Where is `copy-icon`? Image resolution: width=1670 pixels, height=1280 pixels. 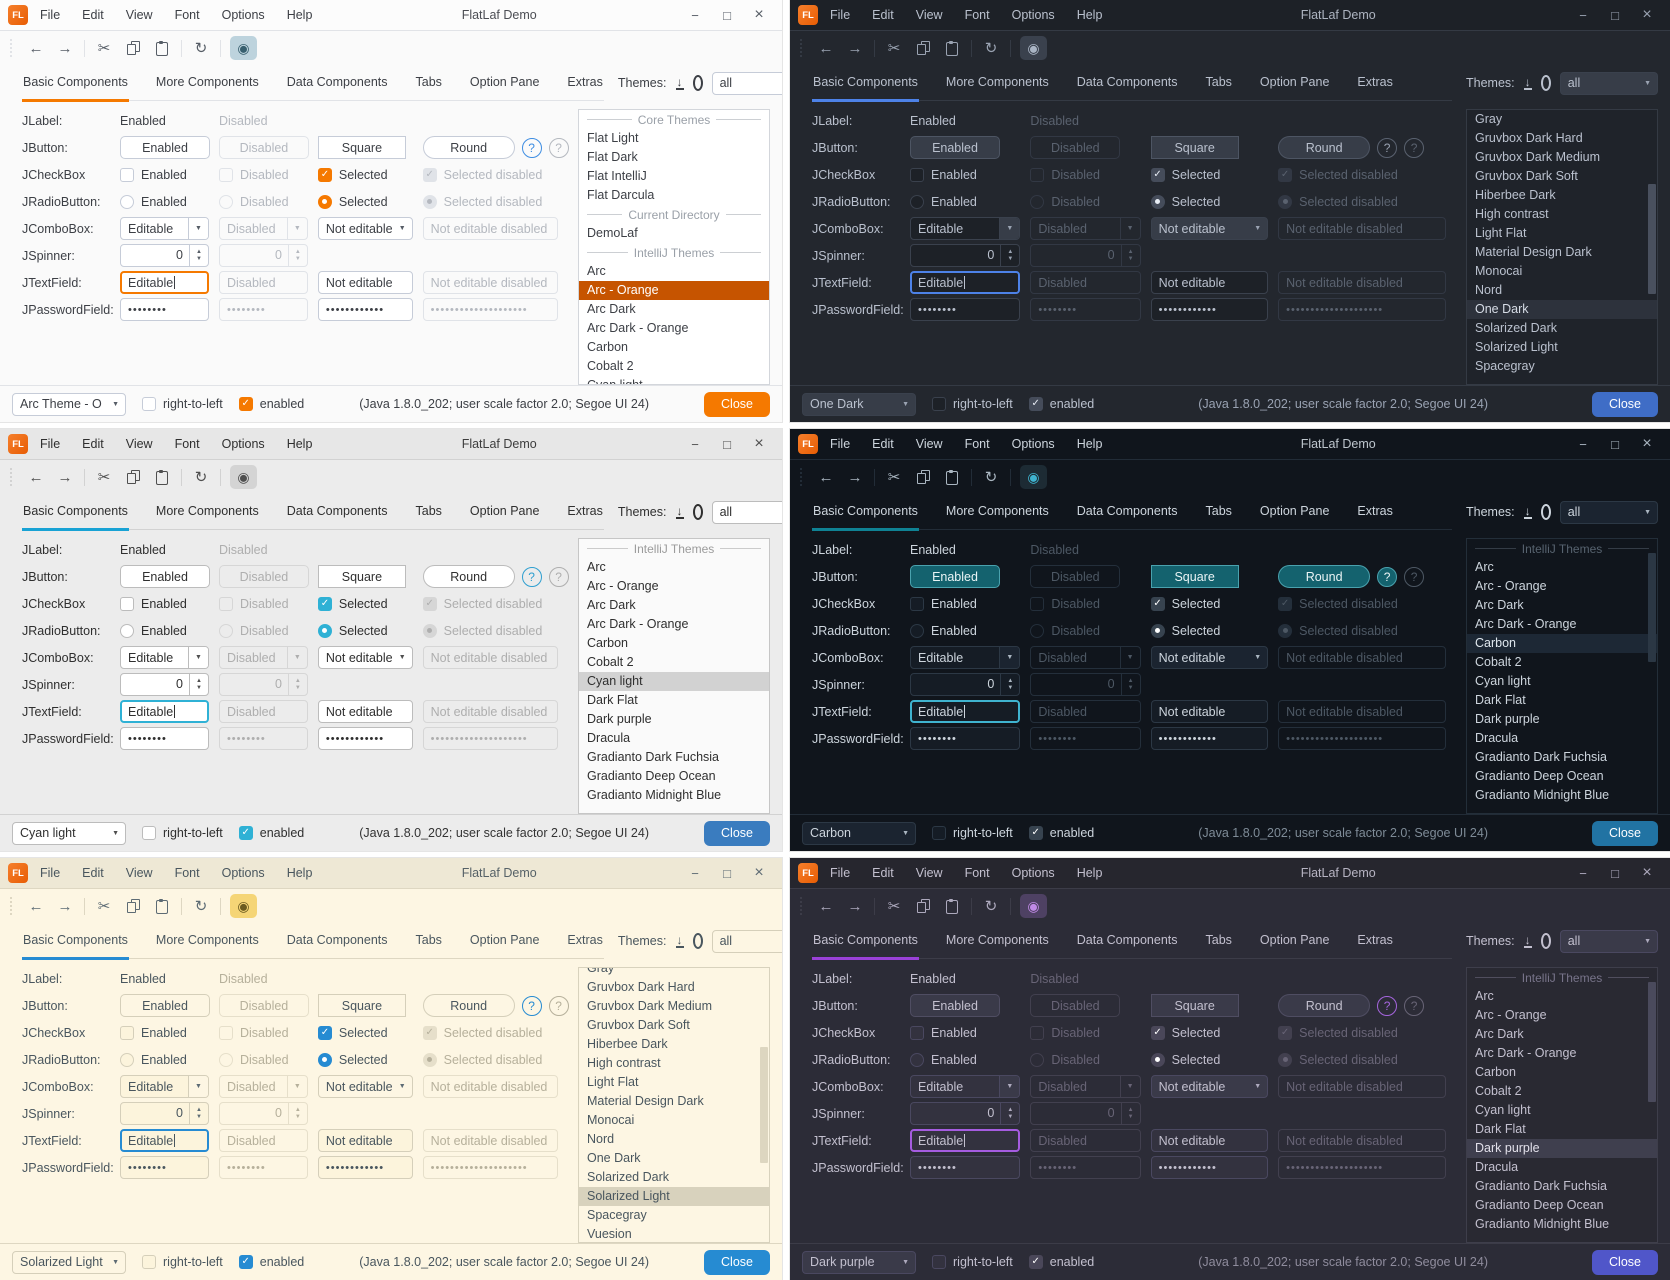
copy-icon is located at coordinates (923, 477).